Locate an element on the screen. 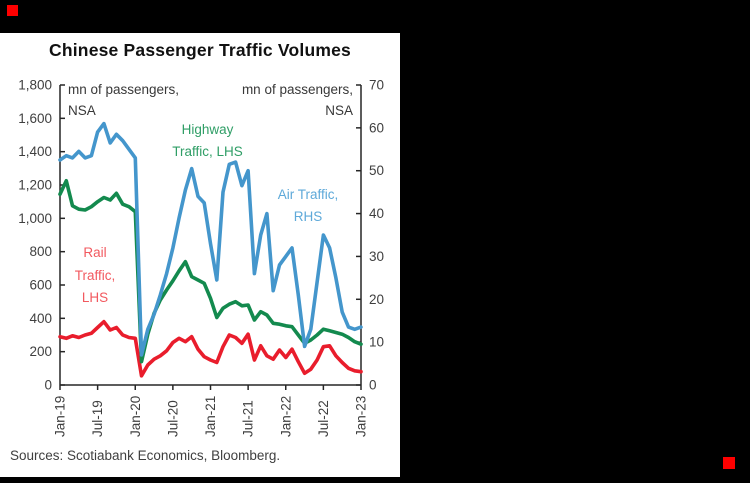  highway-series-label: Highway Traffic, LHS is located at coordinates (207, 141).